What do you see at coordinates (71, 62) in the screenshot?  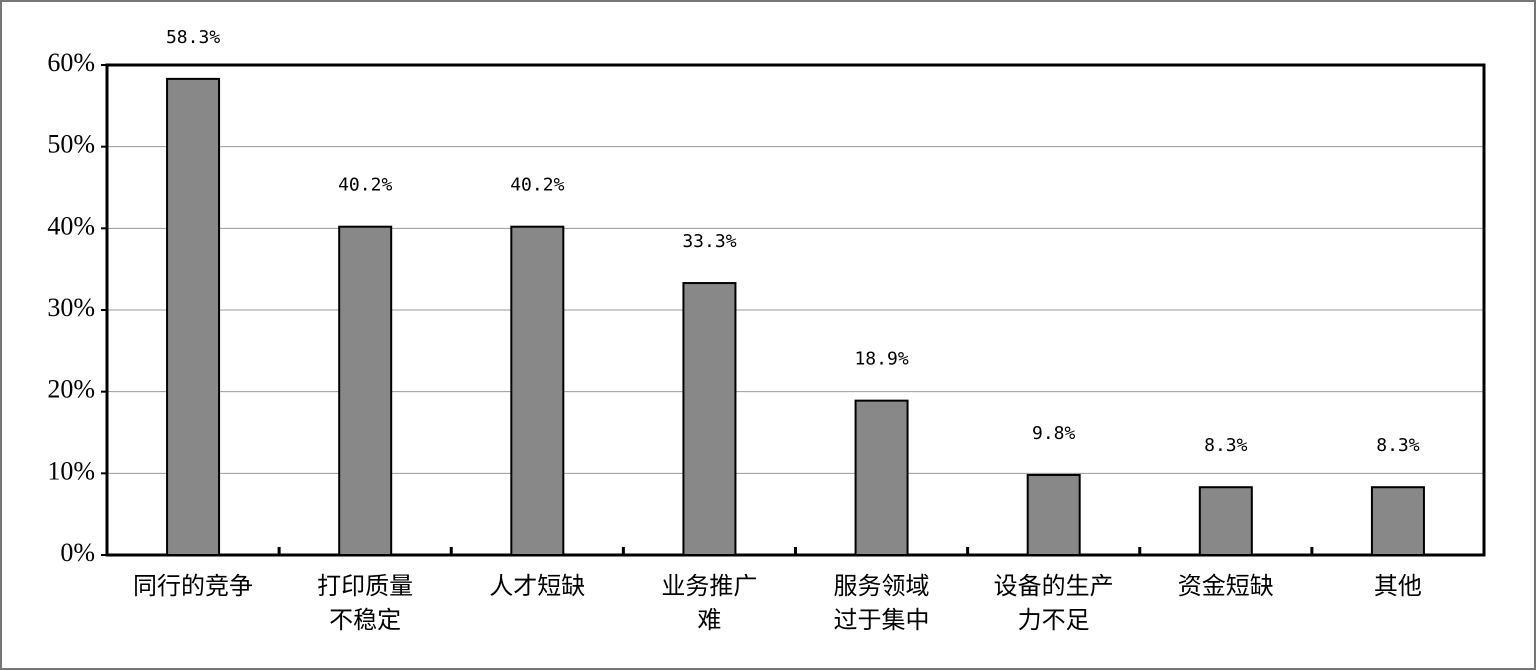 I see `y-tick-label: 60%` at bounding box center [71, 62].